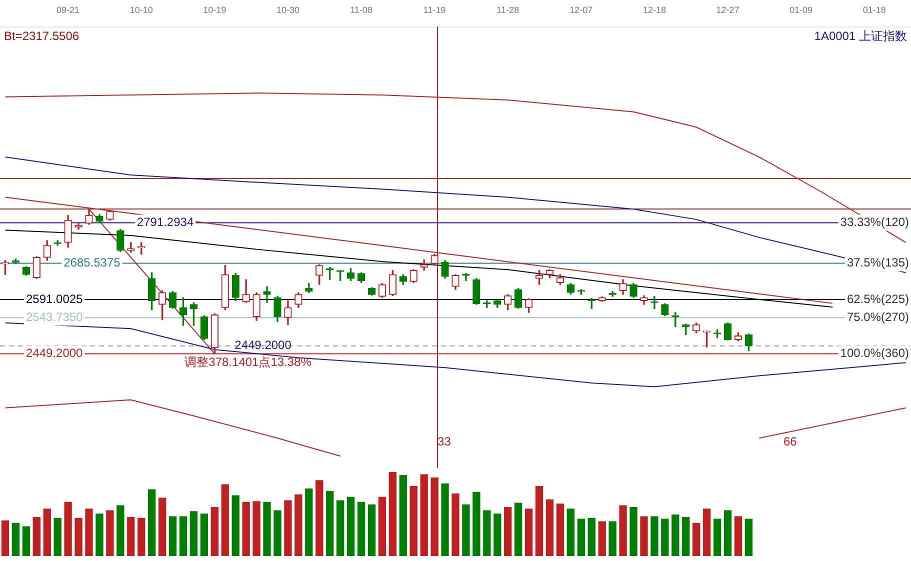  What do you see at coordinates (874, 9) in the screenshot?
I see `x-tick-label: 01-18` at bounding box center [874, 9].